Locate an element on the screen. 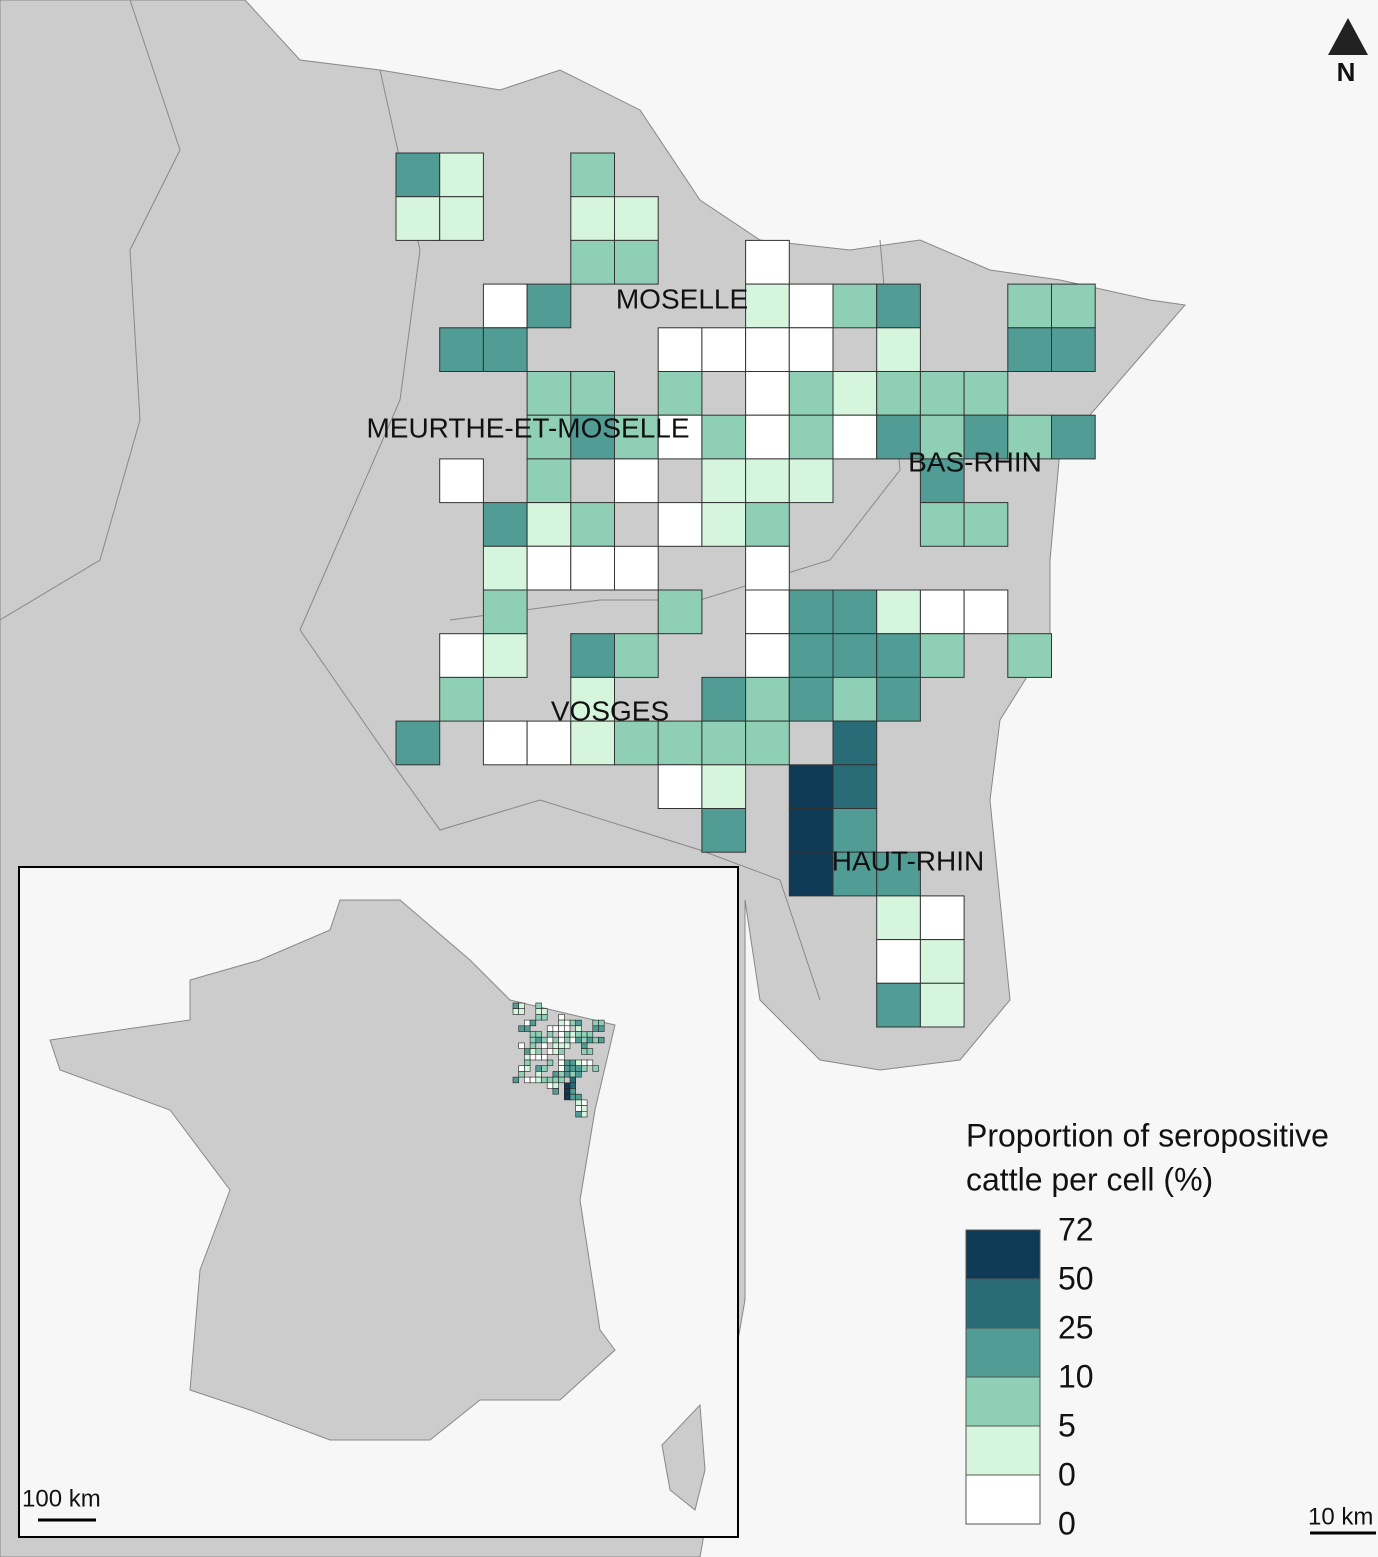 The image size is (1378, 1557). legend-label: 10 is located at coordinates (1076, 1376).